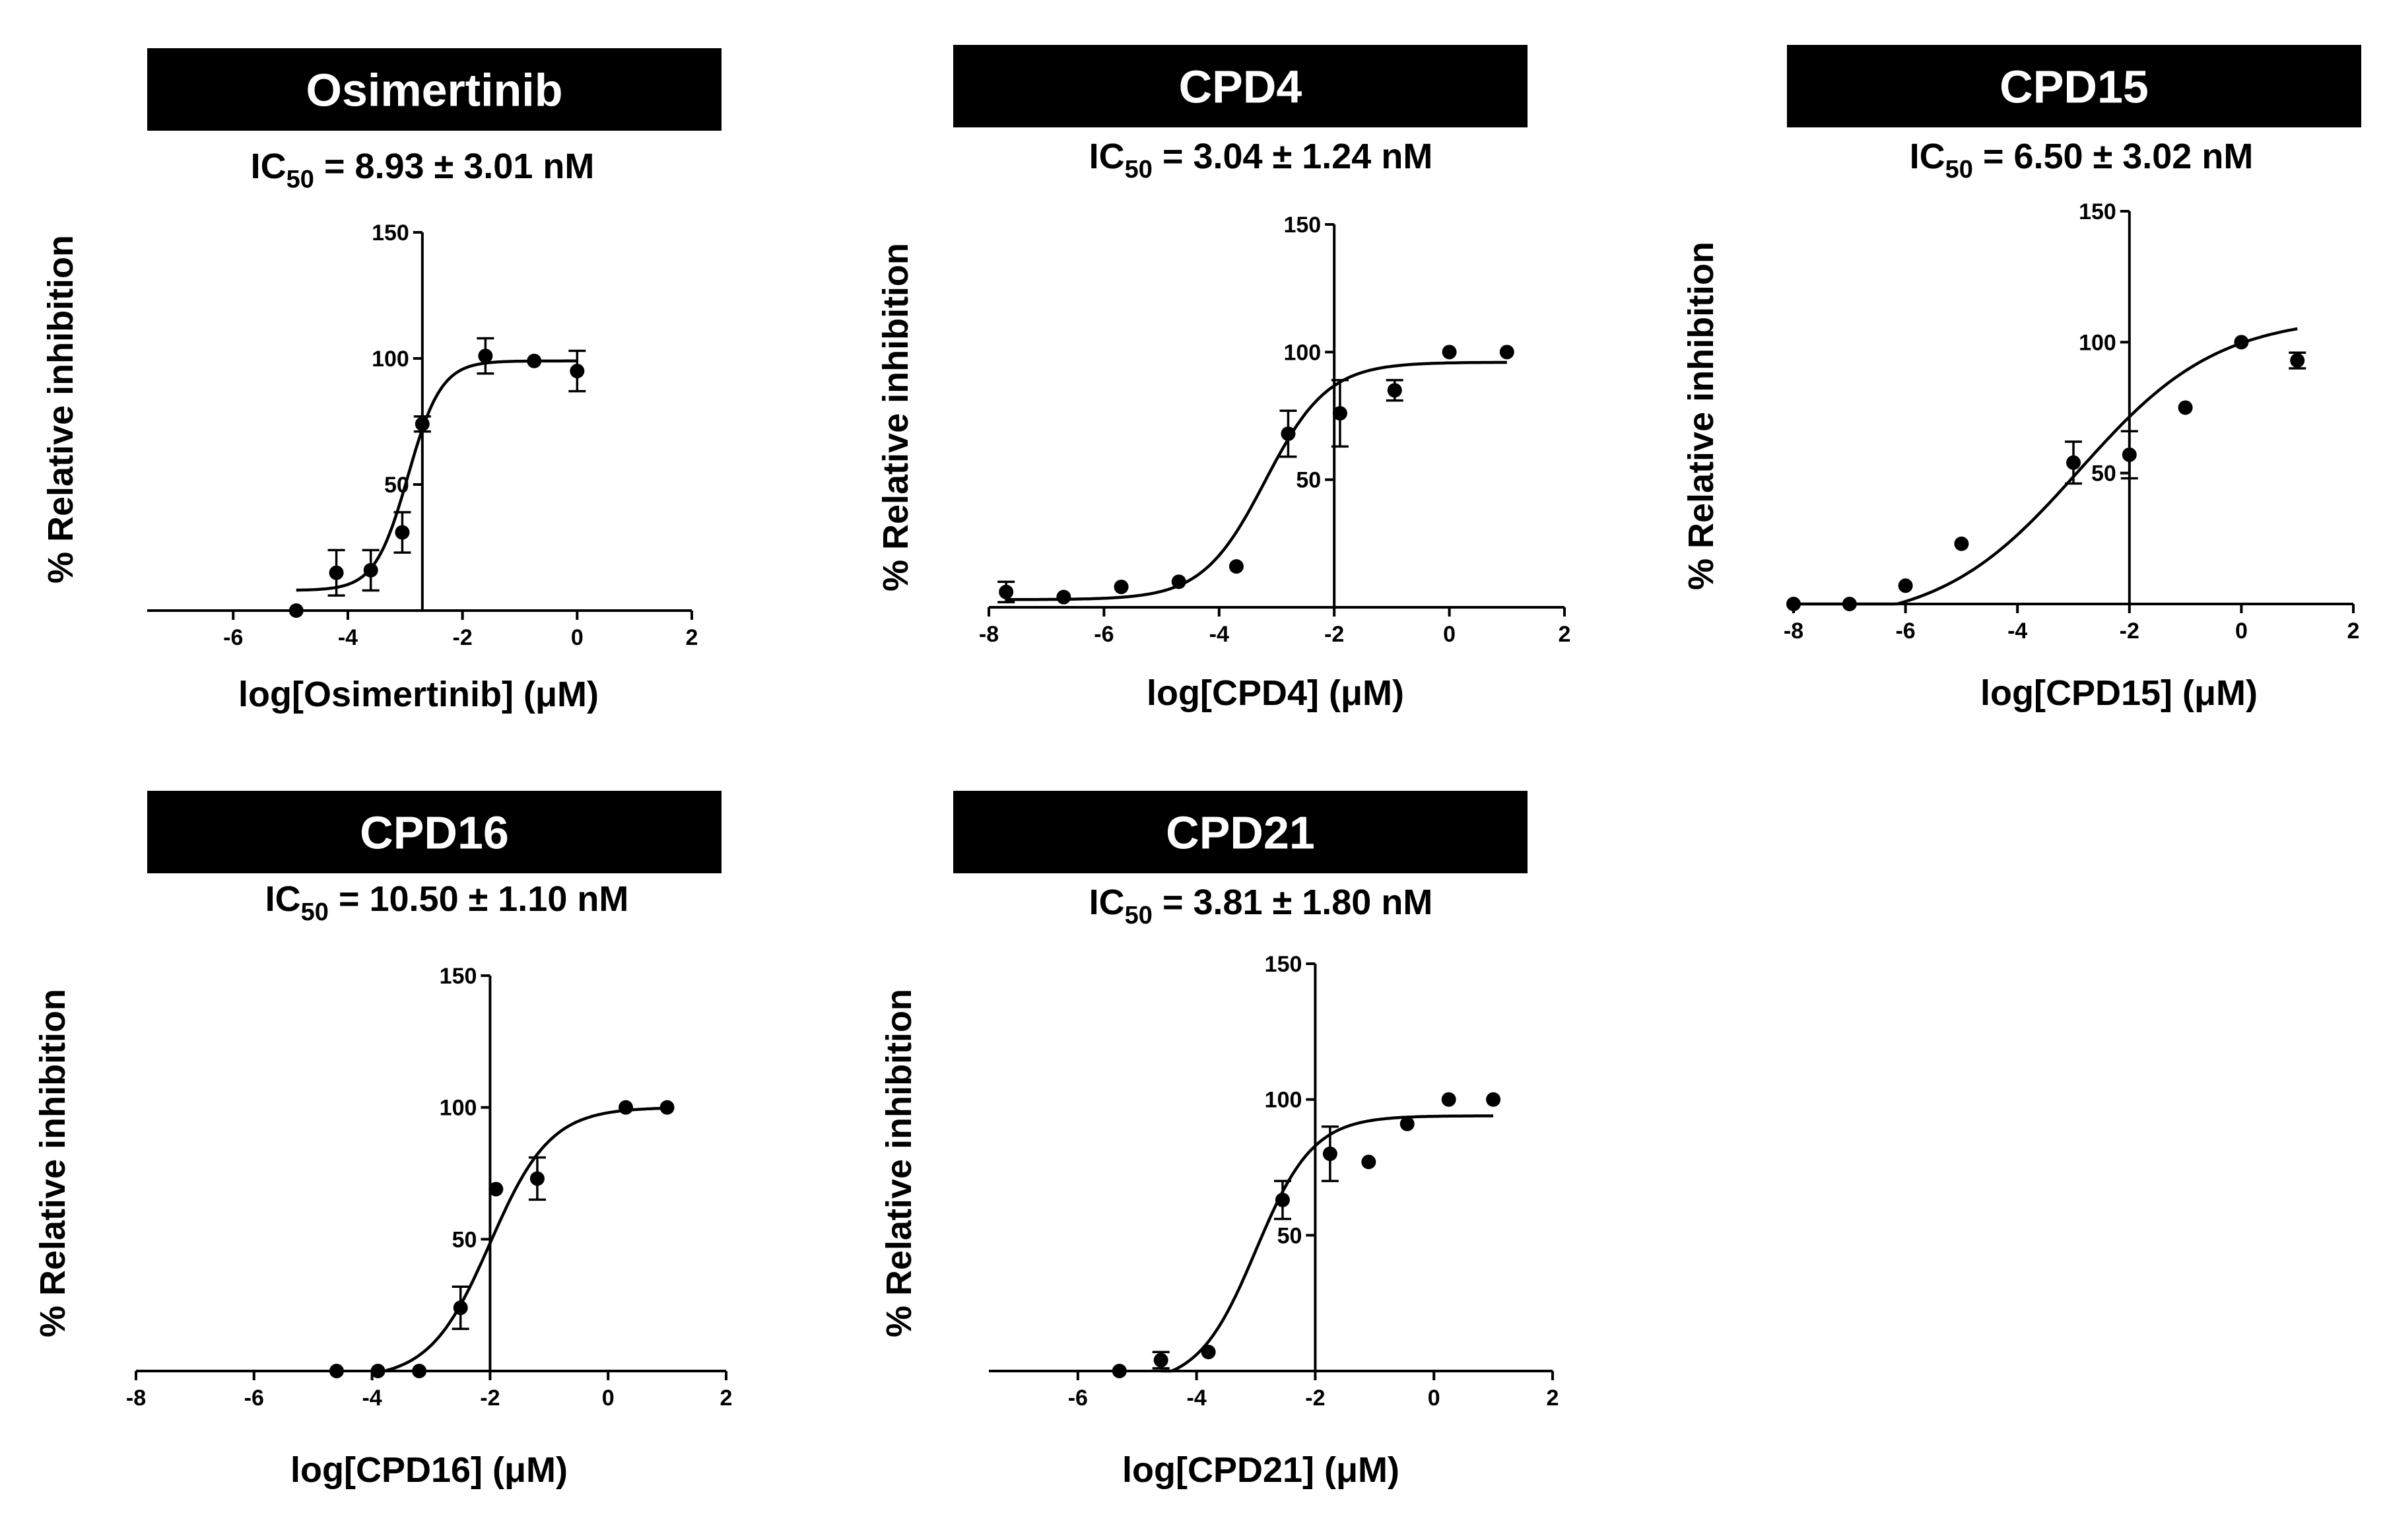 The image size is (2387, 1540). What do you see at coordinates (423, 170) in the screenshot?
I see `ic50-label: IC50 = 8.93 ± 3.01 nM` at bounding box center [423, 170].